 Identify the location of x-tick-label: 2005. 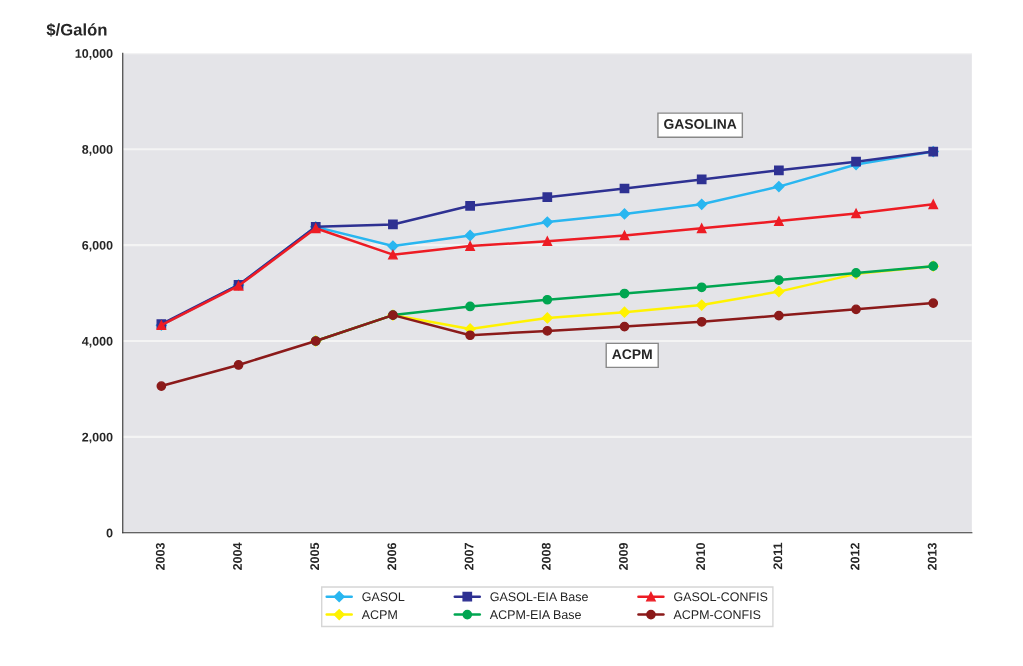
(315, 556).